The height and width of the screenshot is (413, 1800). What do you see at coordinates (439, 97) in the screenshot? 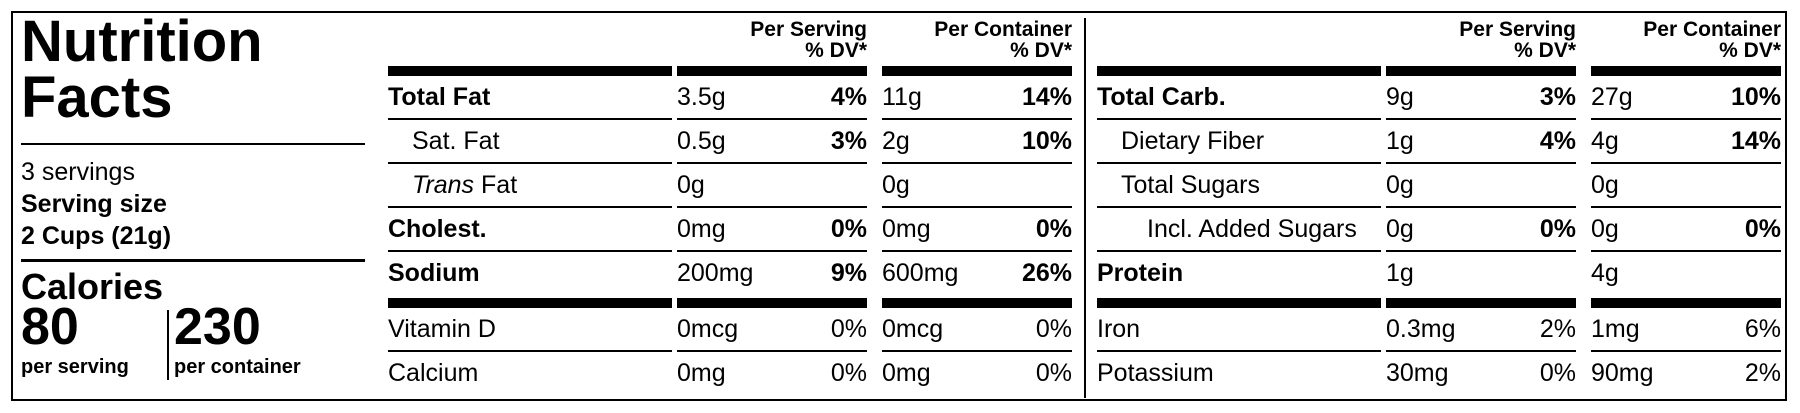
I see `nutrient-name: Total Fat` at bounding box center [439, 97].